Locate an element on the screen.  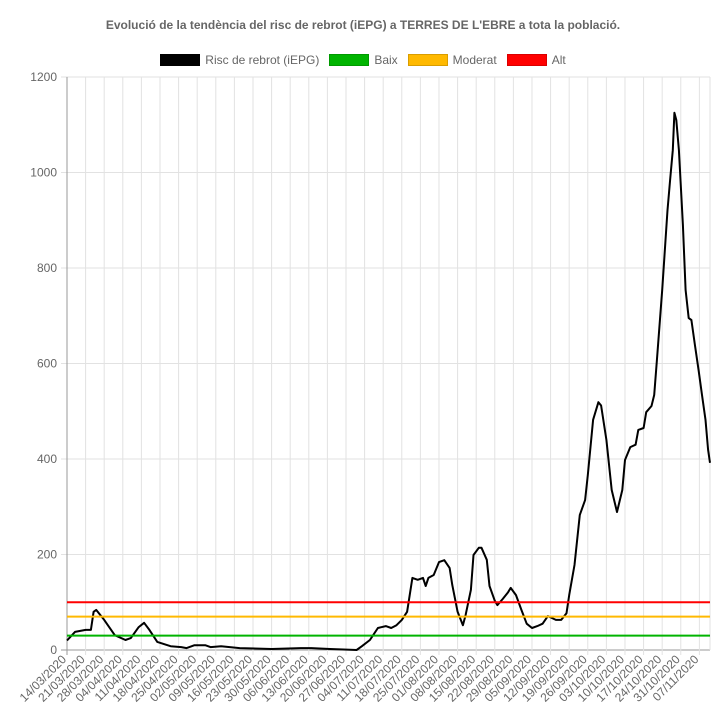
legend-item-alt: Alt is located at coordinates (536, 60).